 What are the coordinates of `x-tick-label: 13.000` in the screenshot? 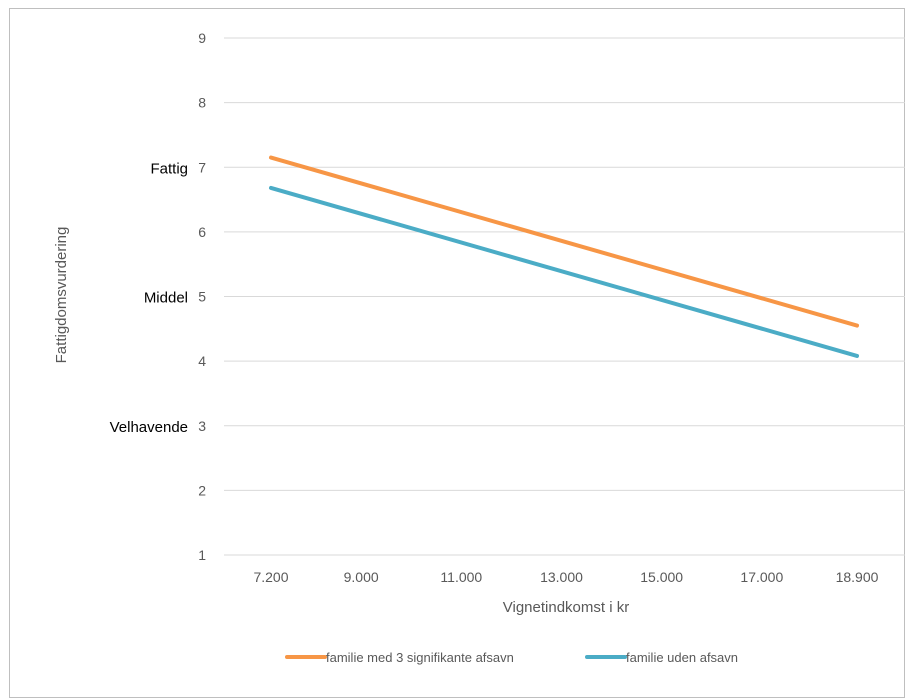 It's located at (561, 577).